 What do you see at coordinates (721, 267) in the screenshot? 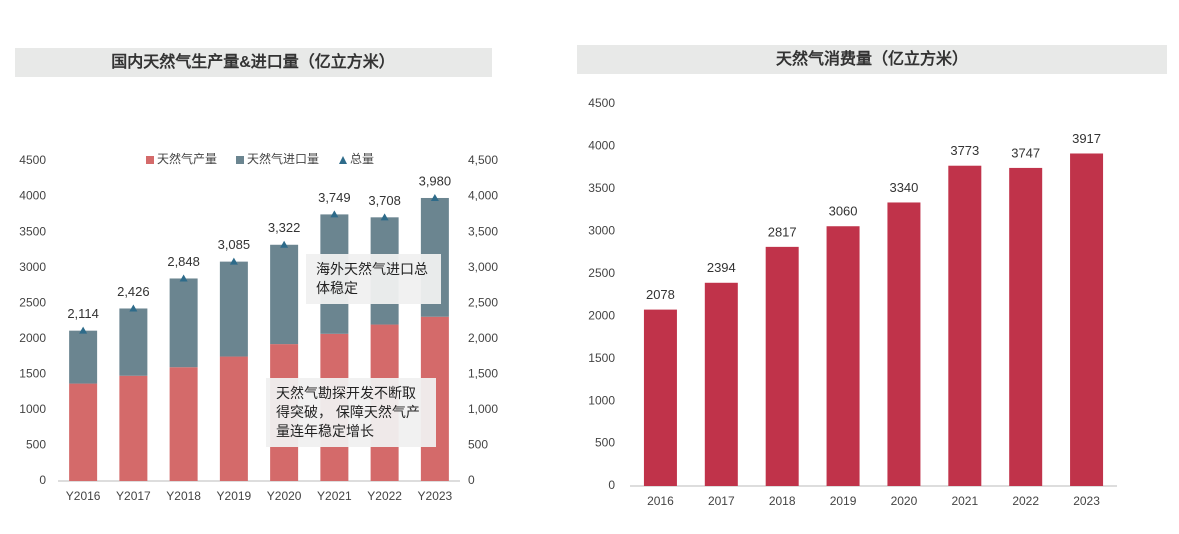
I see `value-label: 2394` at bounding box center [721, 267].